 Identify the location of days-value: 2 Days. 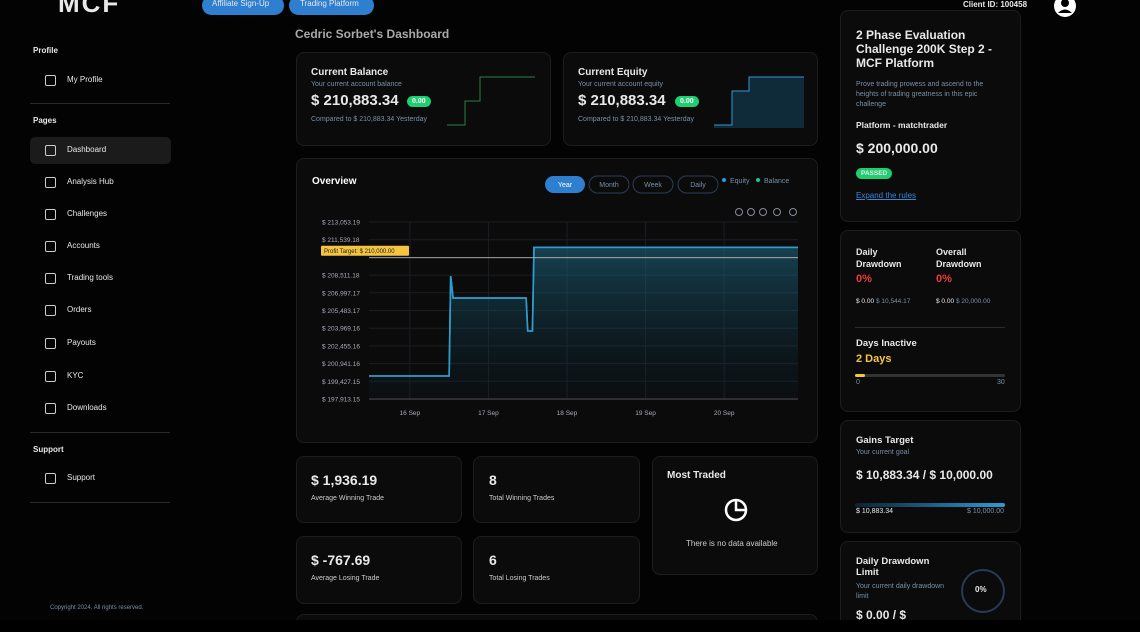
(874, 359).